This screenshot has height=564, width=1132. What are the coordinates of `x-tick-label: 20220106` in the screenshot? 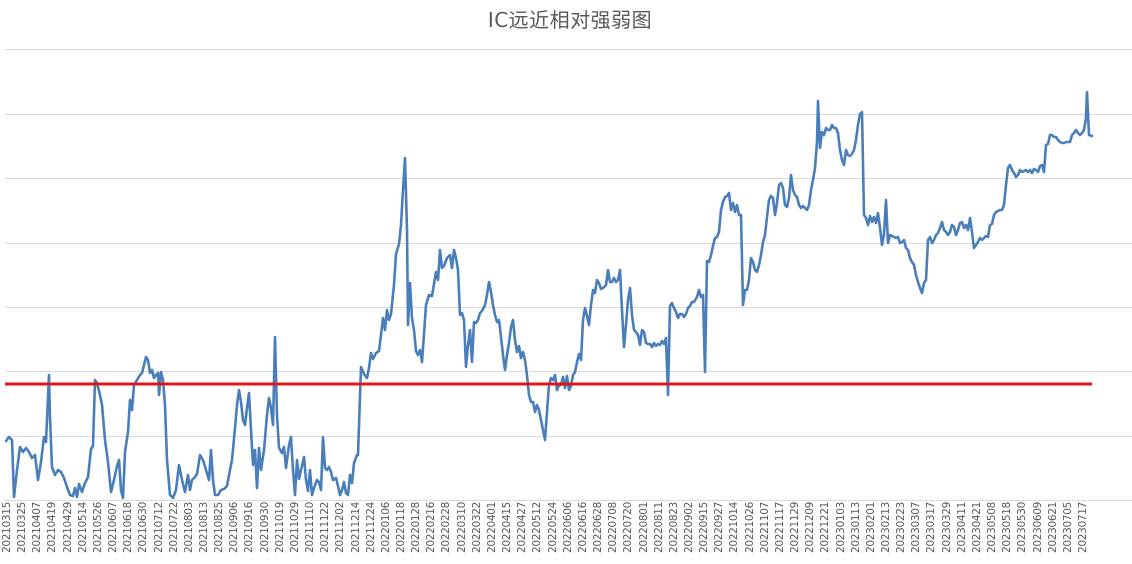 It's located at (385, 528).